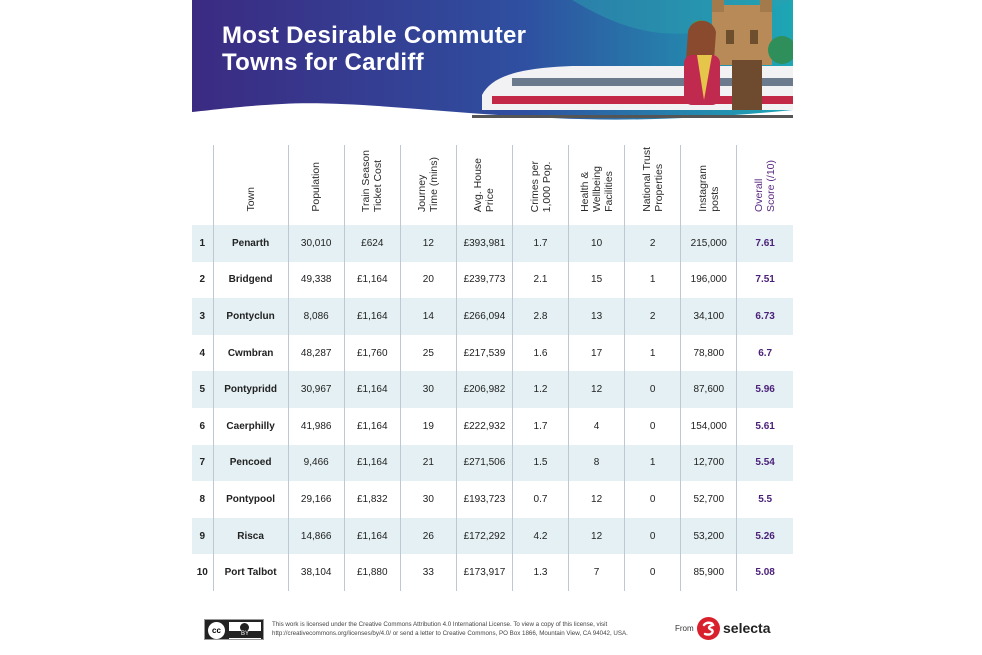 This screenshot has width=982, height=655. What do you see at coordinates (316, 536) in the screenshot?
I see `table-cell: 14,866` at bounding box center [316, 536].